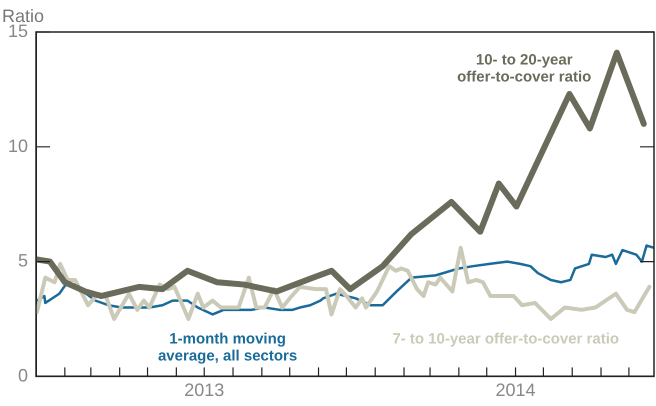 The height and width of the screenshot is (406, 656). Describe the element at coordinates (524, 68) in the screenshot. I see `series-label: 10- to 20-year offer-to-cover ratio` at that location.